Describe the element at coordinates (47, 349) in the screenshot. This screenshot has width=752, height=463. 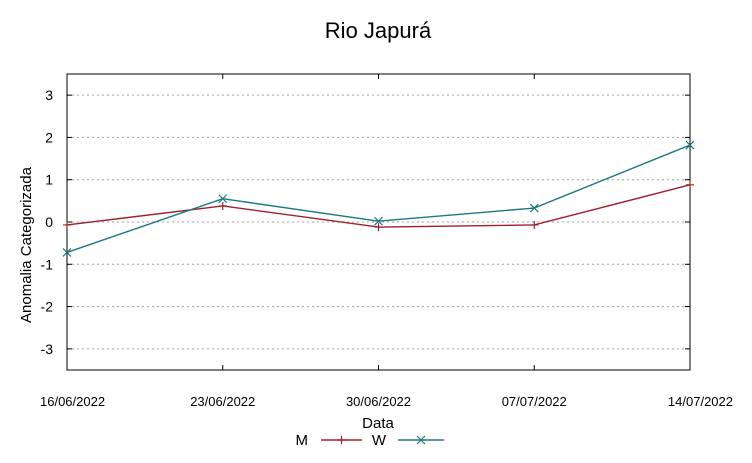
I see `y-tick-label: -3` at that location.